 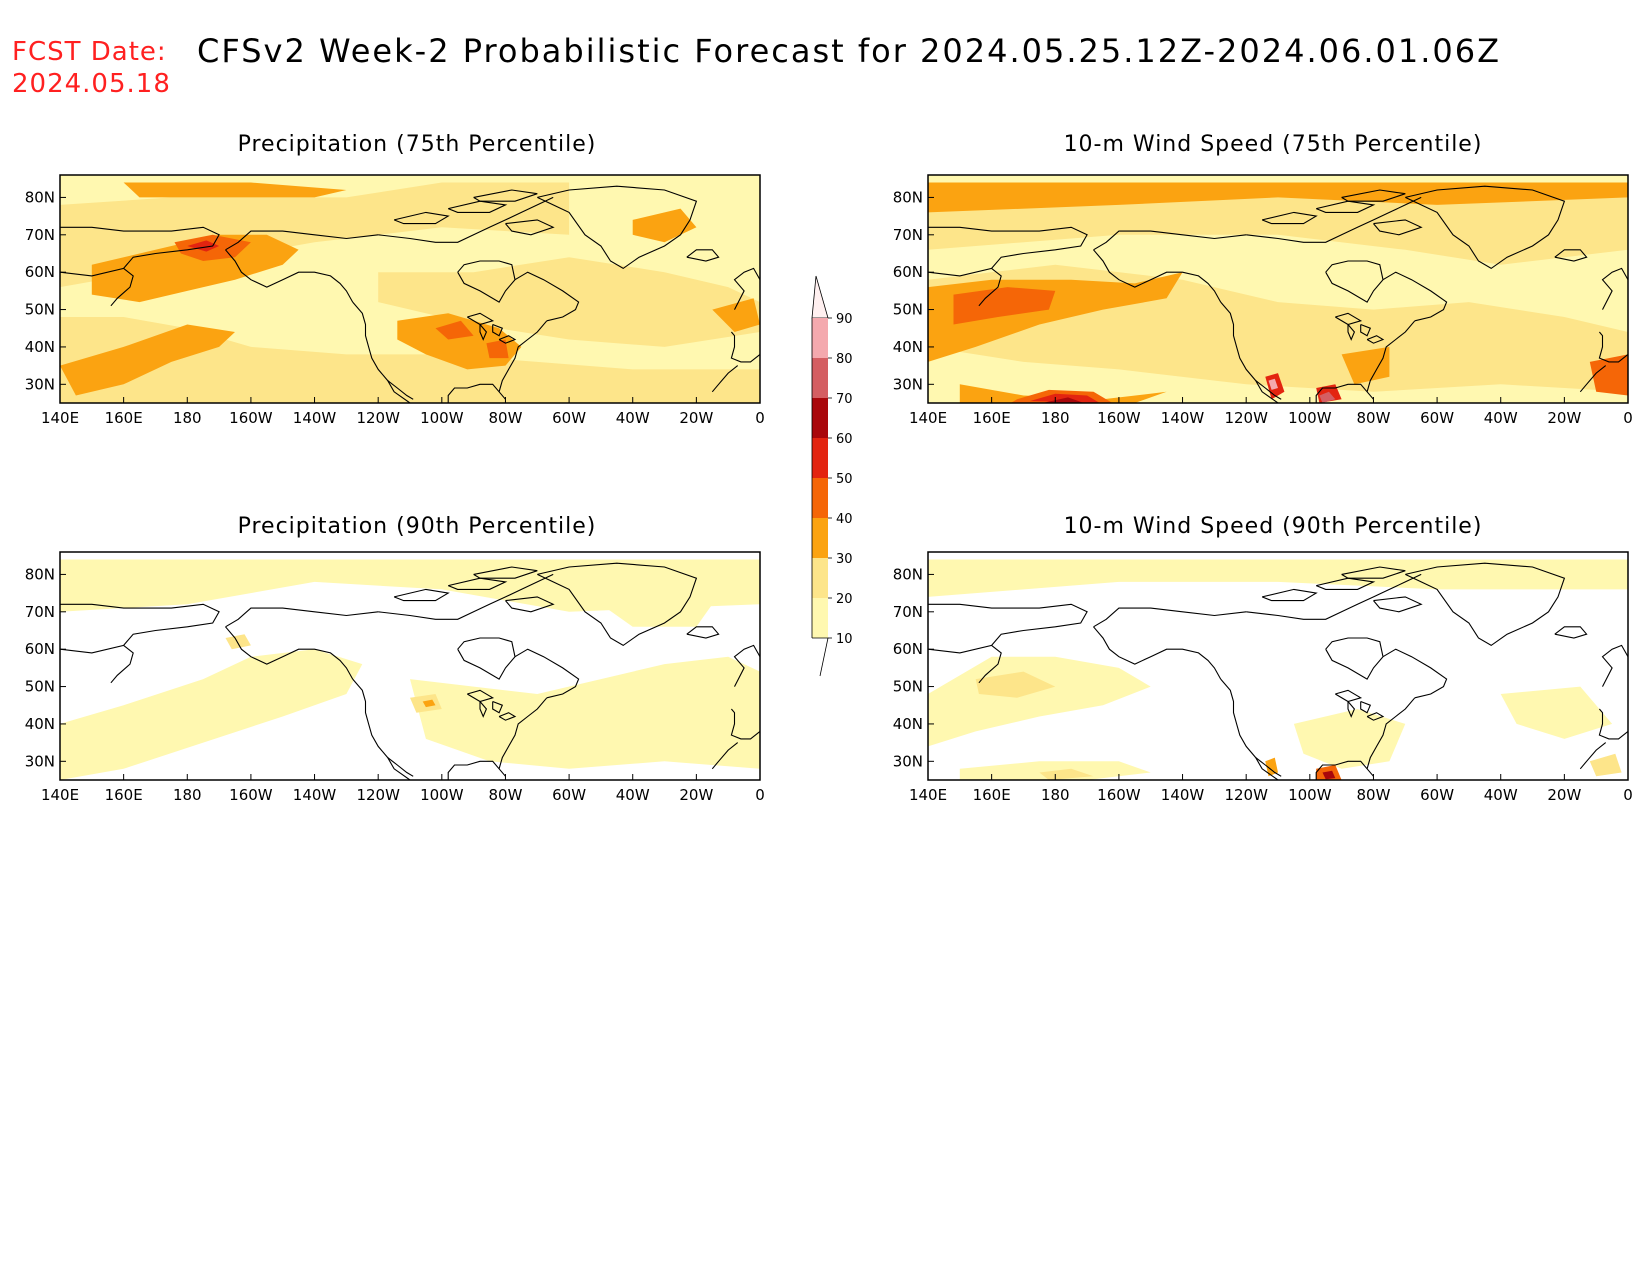 I want to click on colorbar-label: 10, so click(x=844, y=639).